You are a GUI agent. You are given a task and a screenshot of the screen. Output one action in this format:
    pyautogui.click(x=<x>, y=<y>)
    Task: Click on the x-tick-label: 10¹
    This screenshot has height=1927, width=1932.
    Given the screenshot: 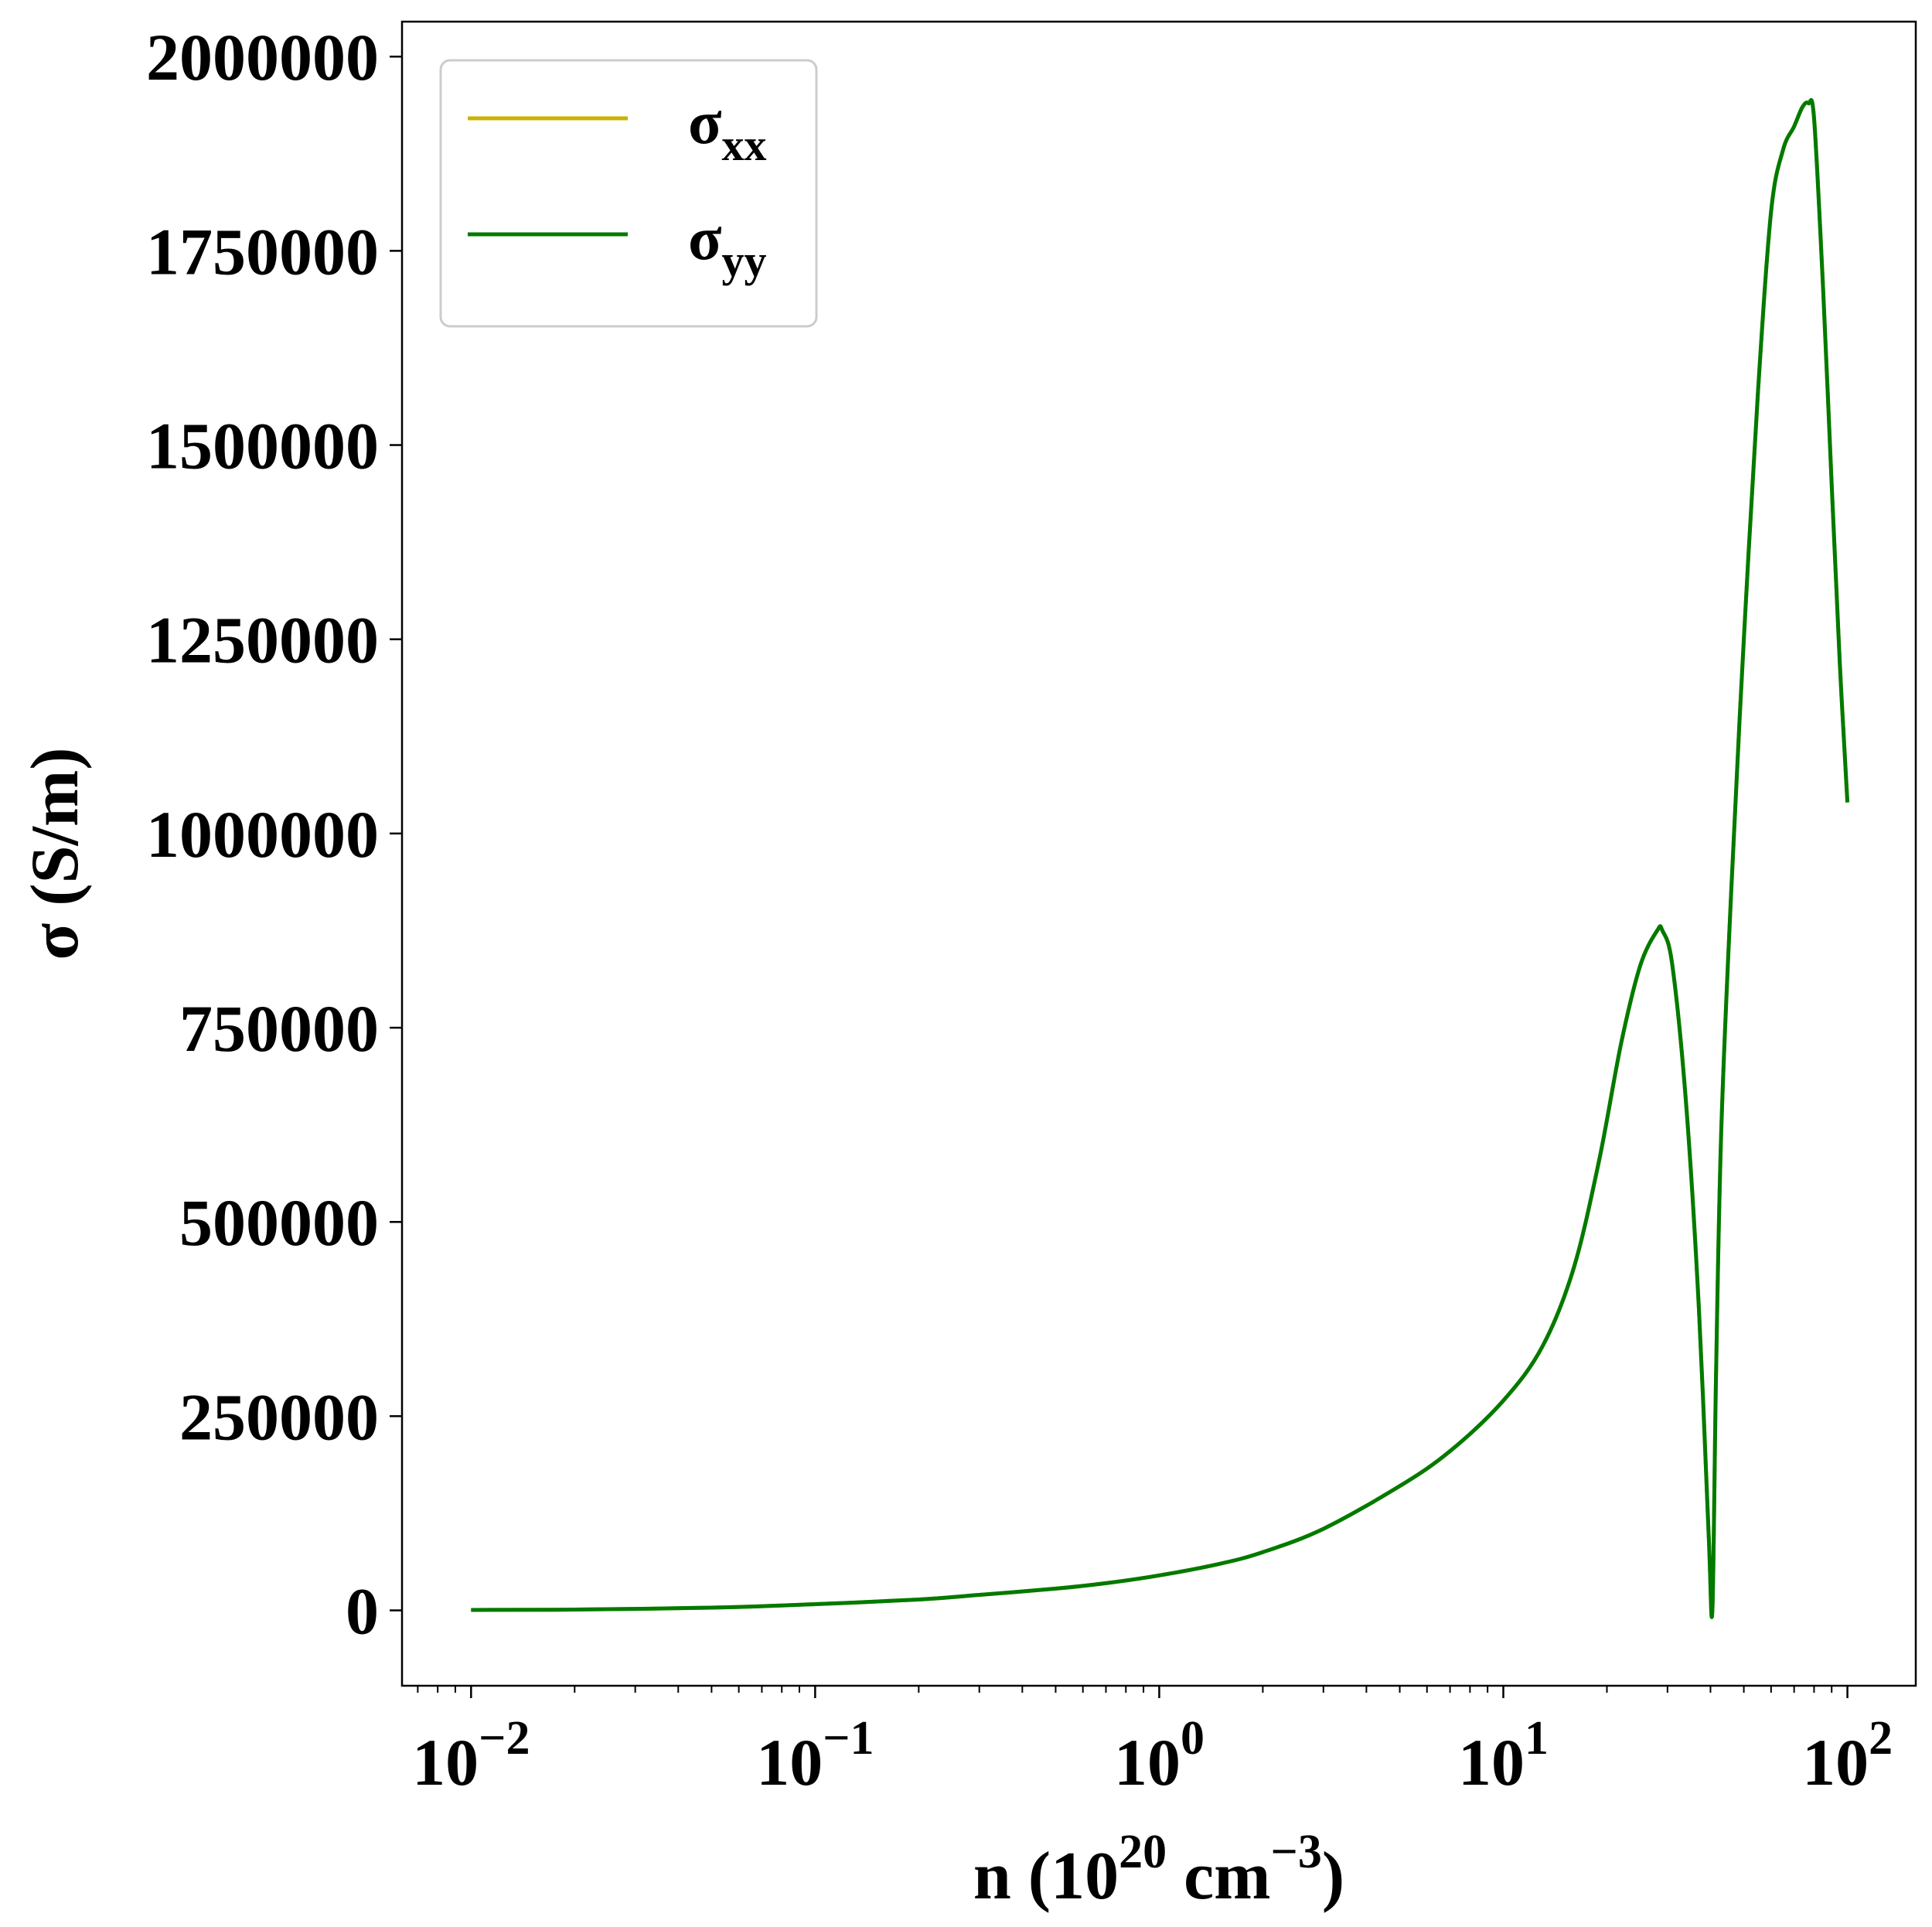 What is the action you would take?
    pyautogui.click(x=1503, y=1755)
    